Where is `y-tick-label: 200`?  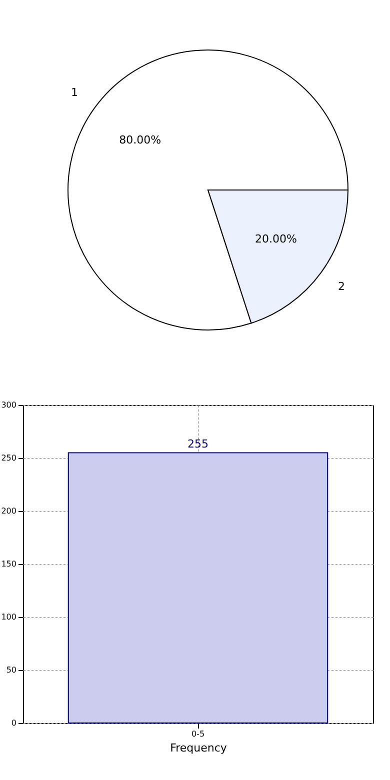 y-tick-label: 200 is located at coordinates (8, 511).